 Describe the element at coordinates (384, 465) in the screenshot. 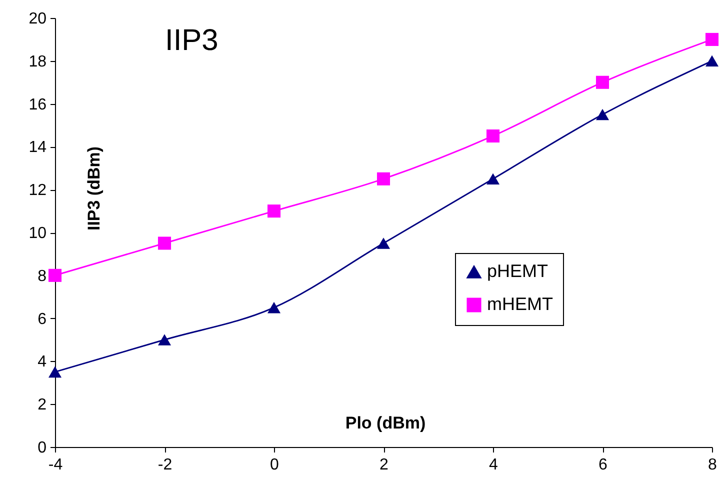

I see `x-tick-label: 2` at that location.